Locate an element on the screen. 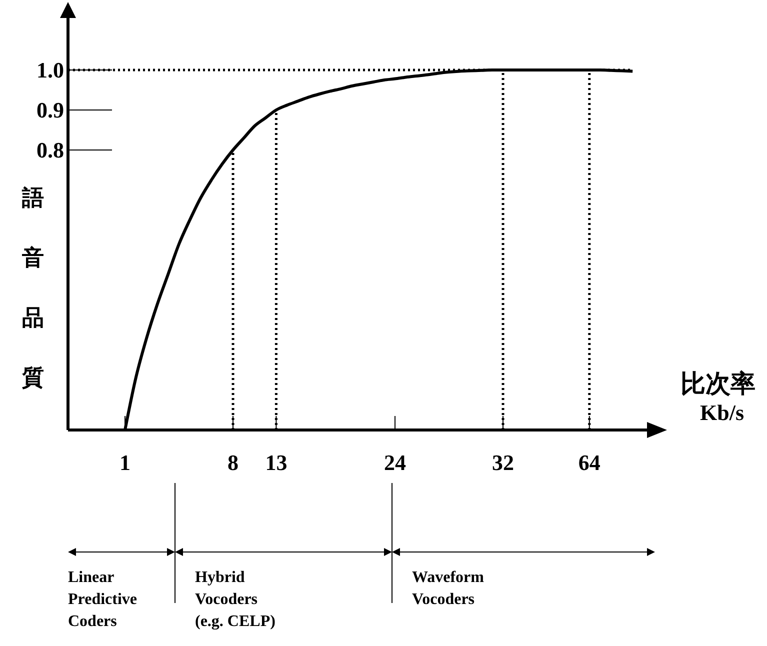 This screenshot has width=767, height=646. x-tick-label: 24 is located at coordinates (395, 462).